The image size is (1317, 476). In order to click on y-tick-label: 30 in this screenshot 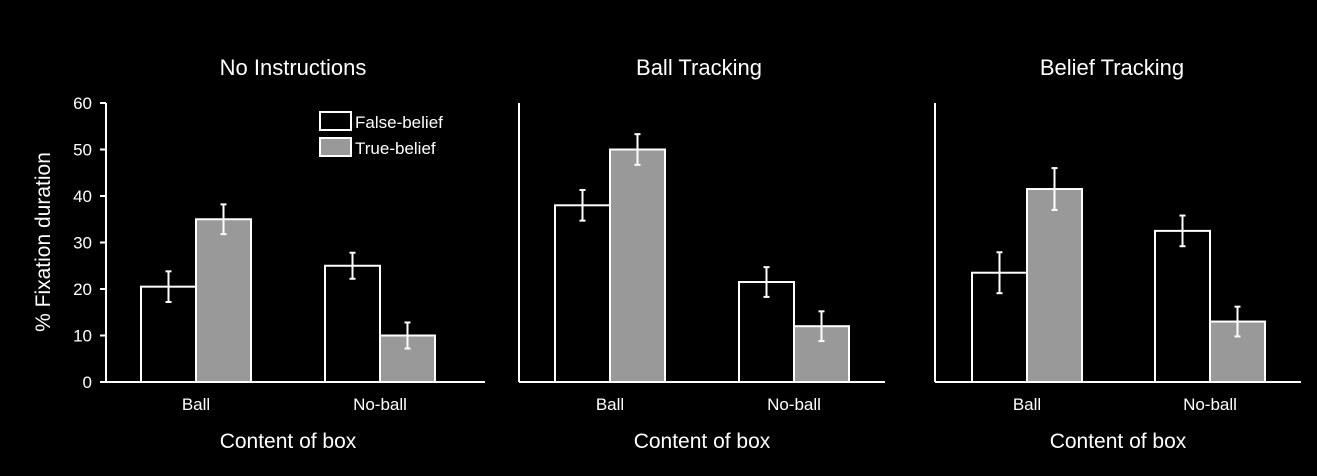, I will do `click(82, 243)`.